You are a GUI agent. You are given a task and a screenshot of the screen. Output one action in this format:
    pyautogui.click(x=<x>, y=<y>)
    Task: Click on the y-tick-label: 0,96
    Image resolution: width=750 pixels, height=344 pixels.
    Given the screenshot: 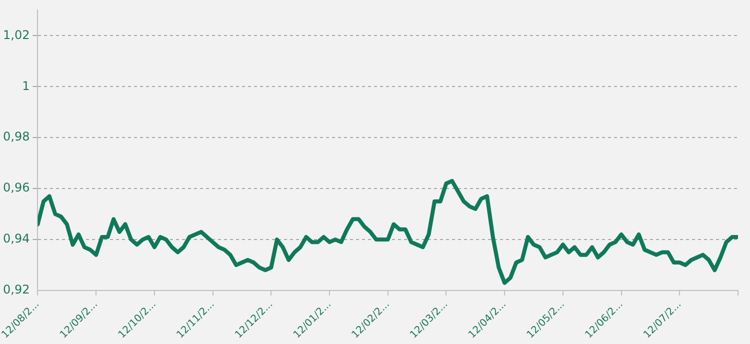 What is the action you would take?
    pyautogui.click(x=16, y=187)
    